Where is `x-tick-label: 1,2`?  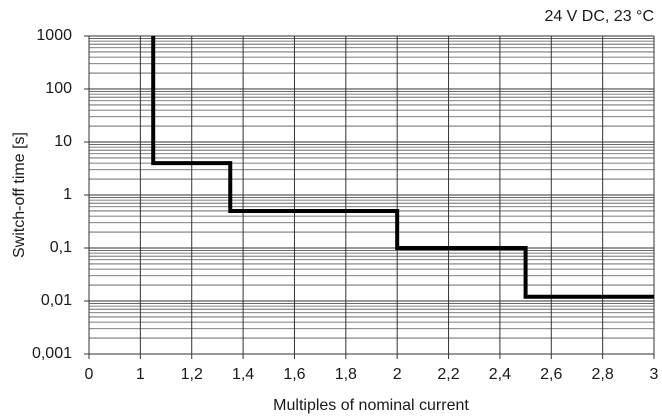 x-tick-label: 1,2 is located at coordinates (192, 374).